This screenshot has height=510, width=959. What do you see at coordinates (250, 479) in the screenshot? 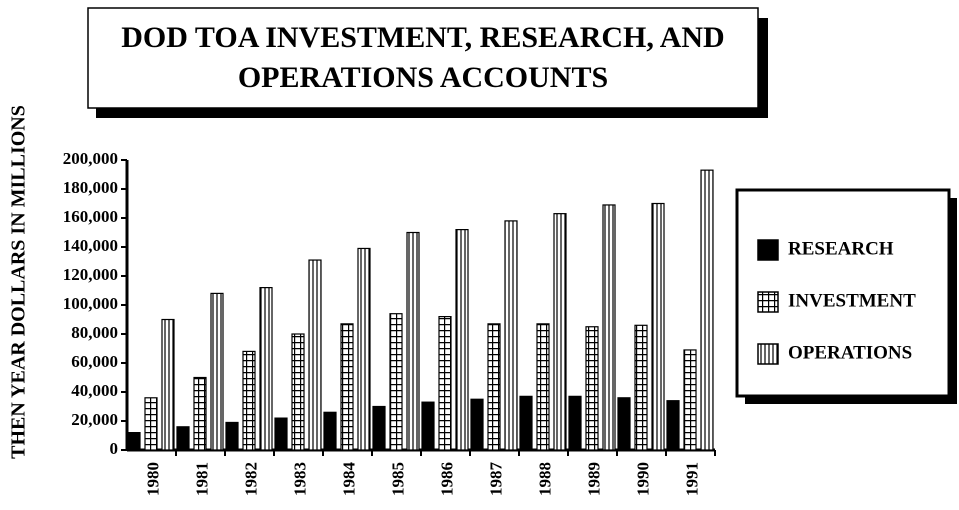
I see `x-tick-label: 1982` at bounding box center [250, 479].